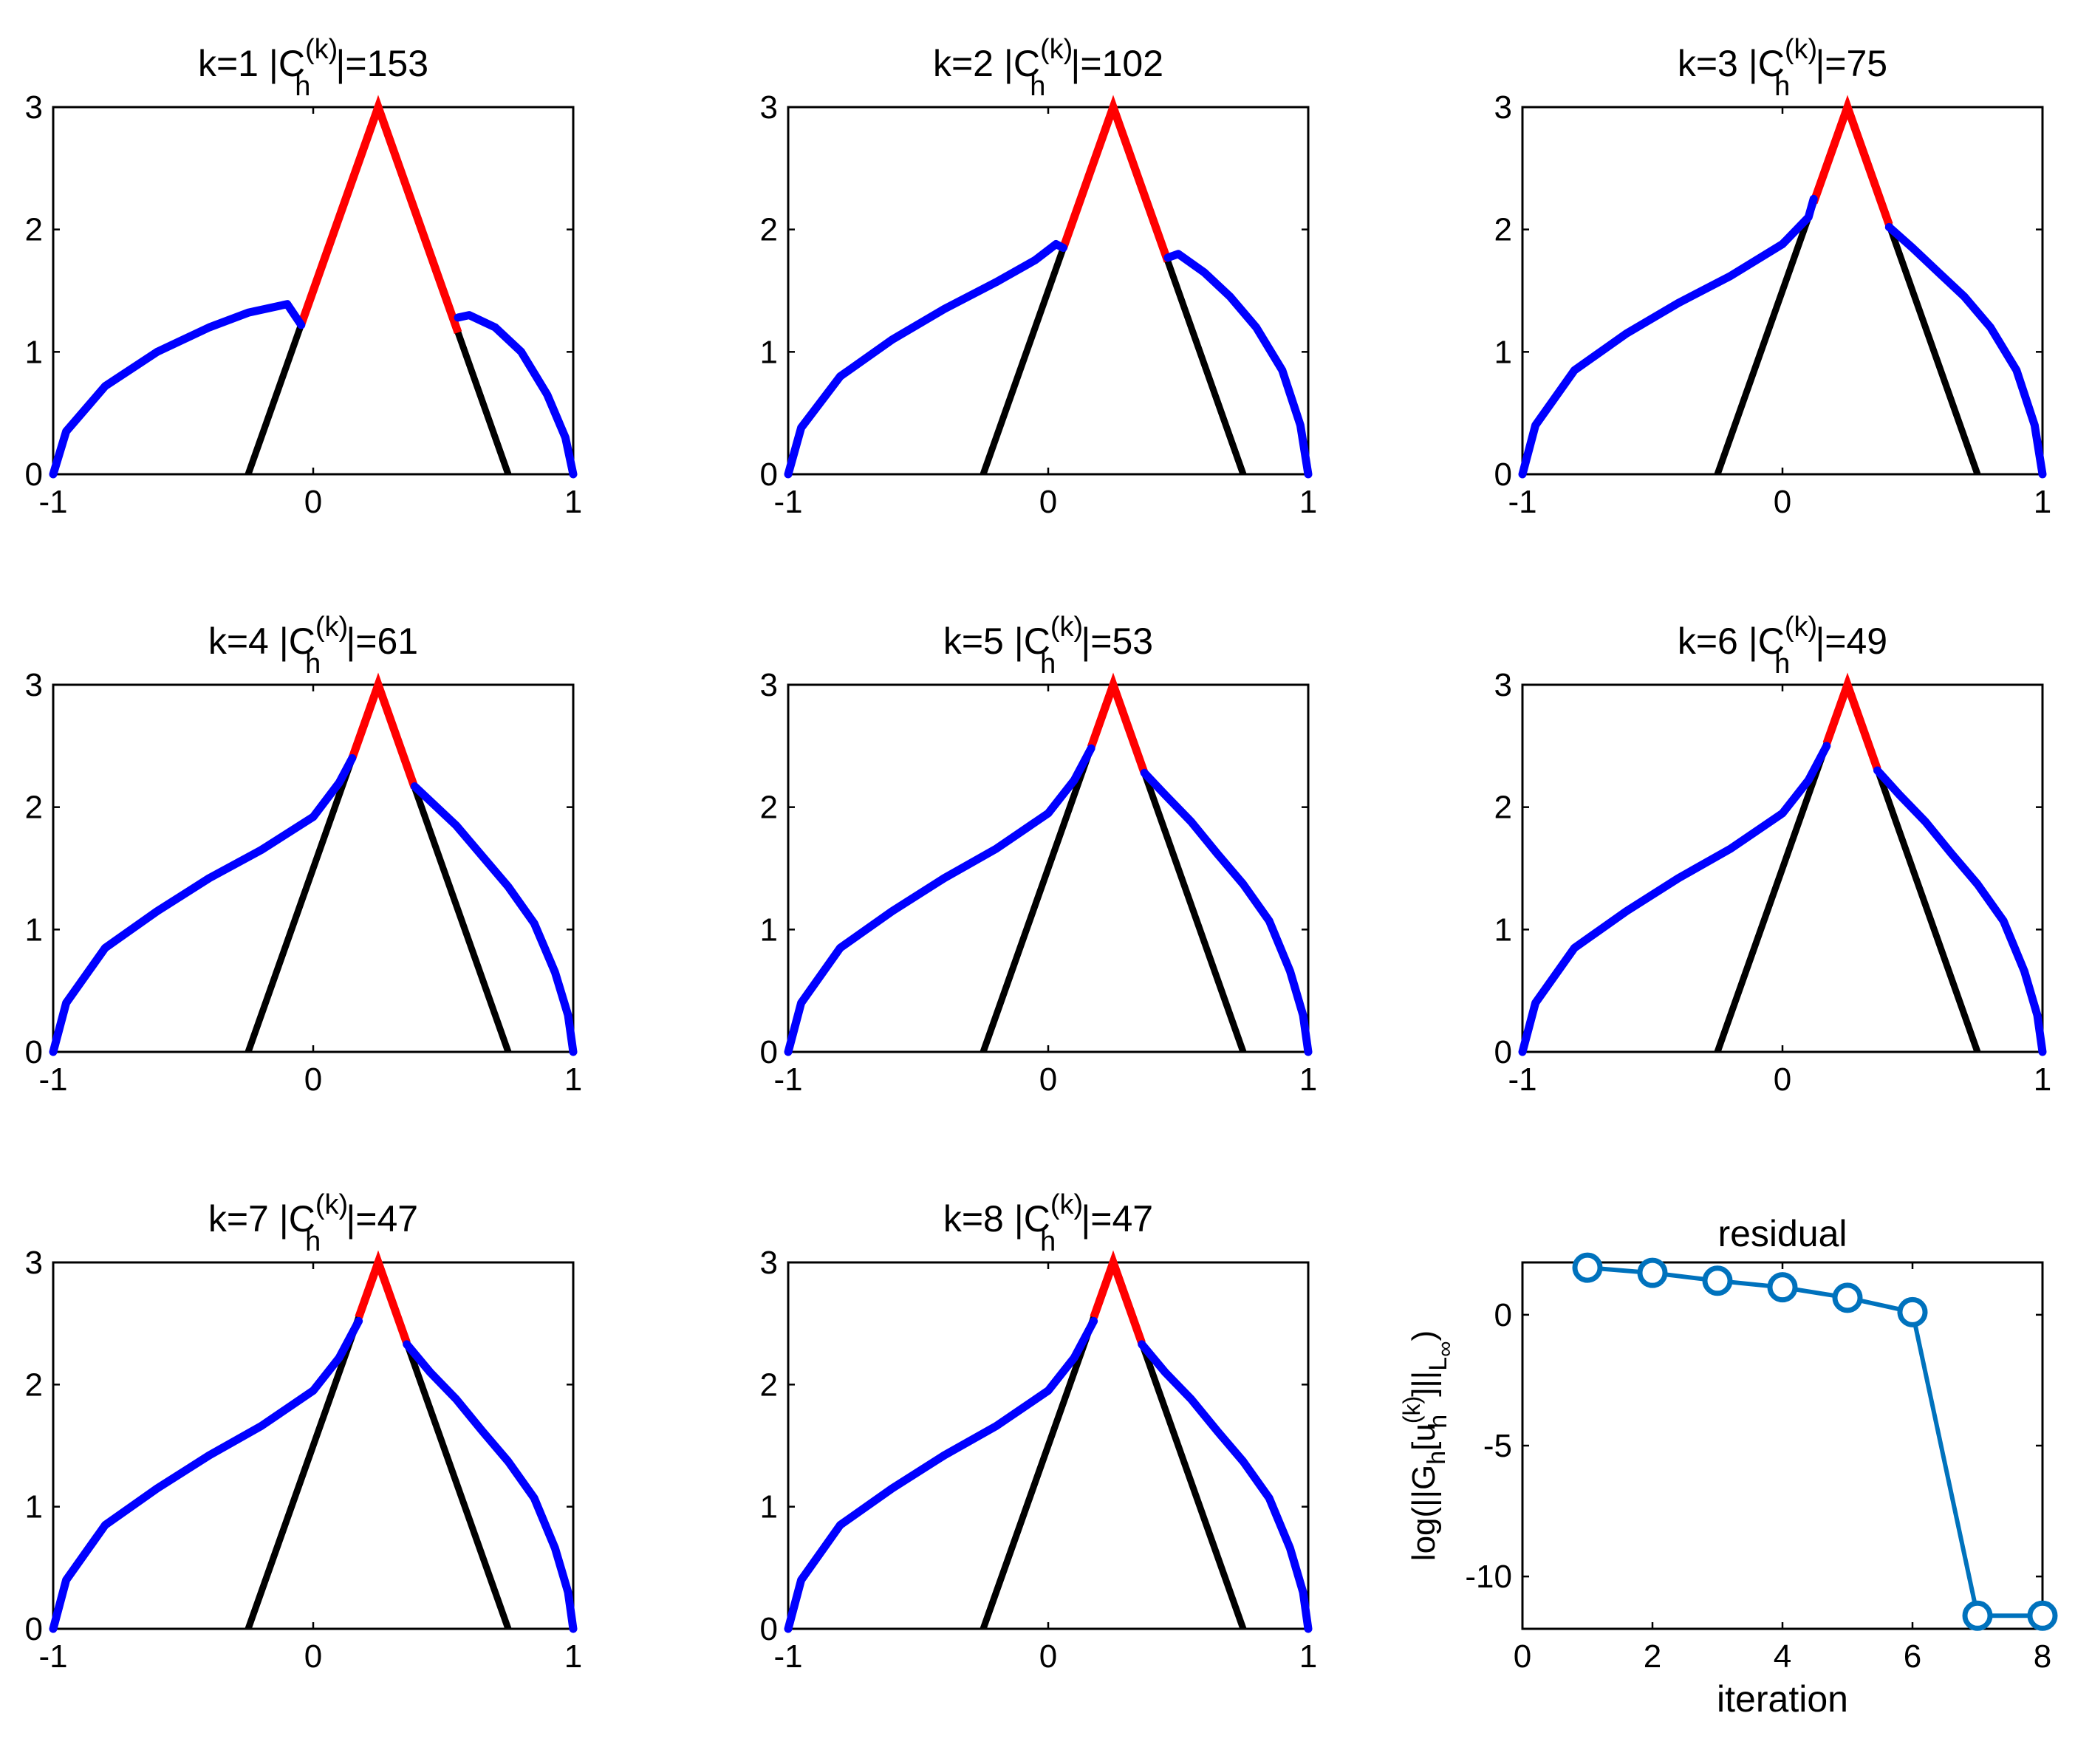 This screenshot has height=1764, width=2075. Describe the element at coordinates (986, 63) in the screenshot. I see `title-prefix: k=2 |C` at that location.